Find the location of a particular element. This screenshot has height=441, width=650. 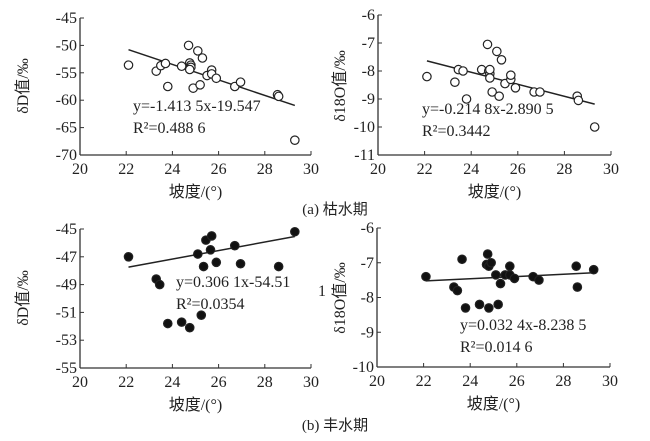

y-tick-label: -60 is located at coordinates (66, 100).